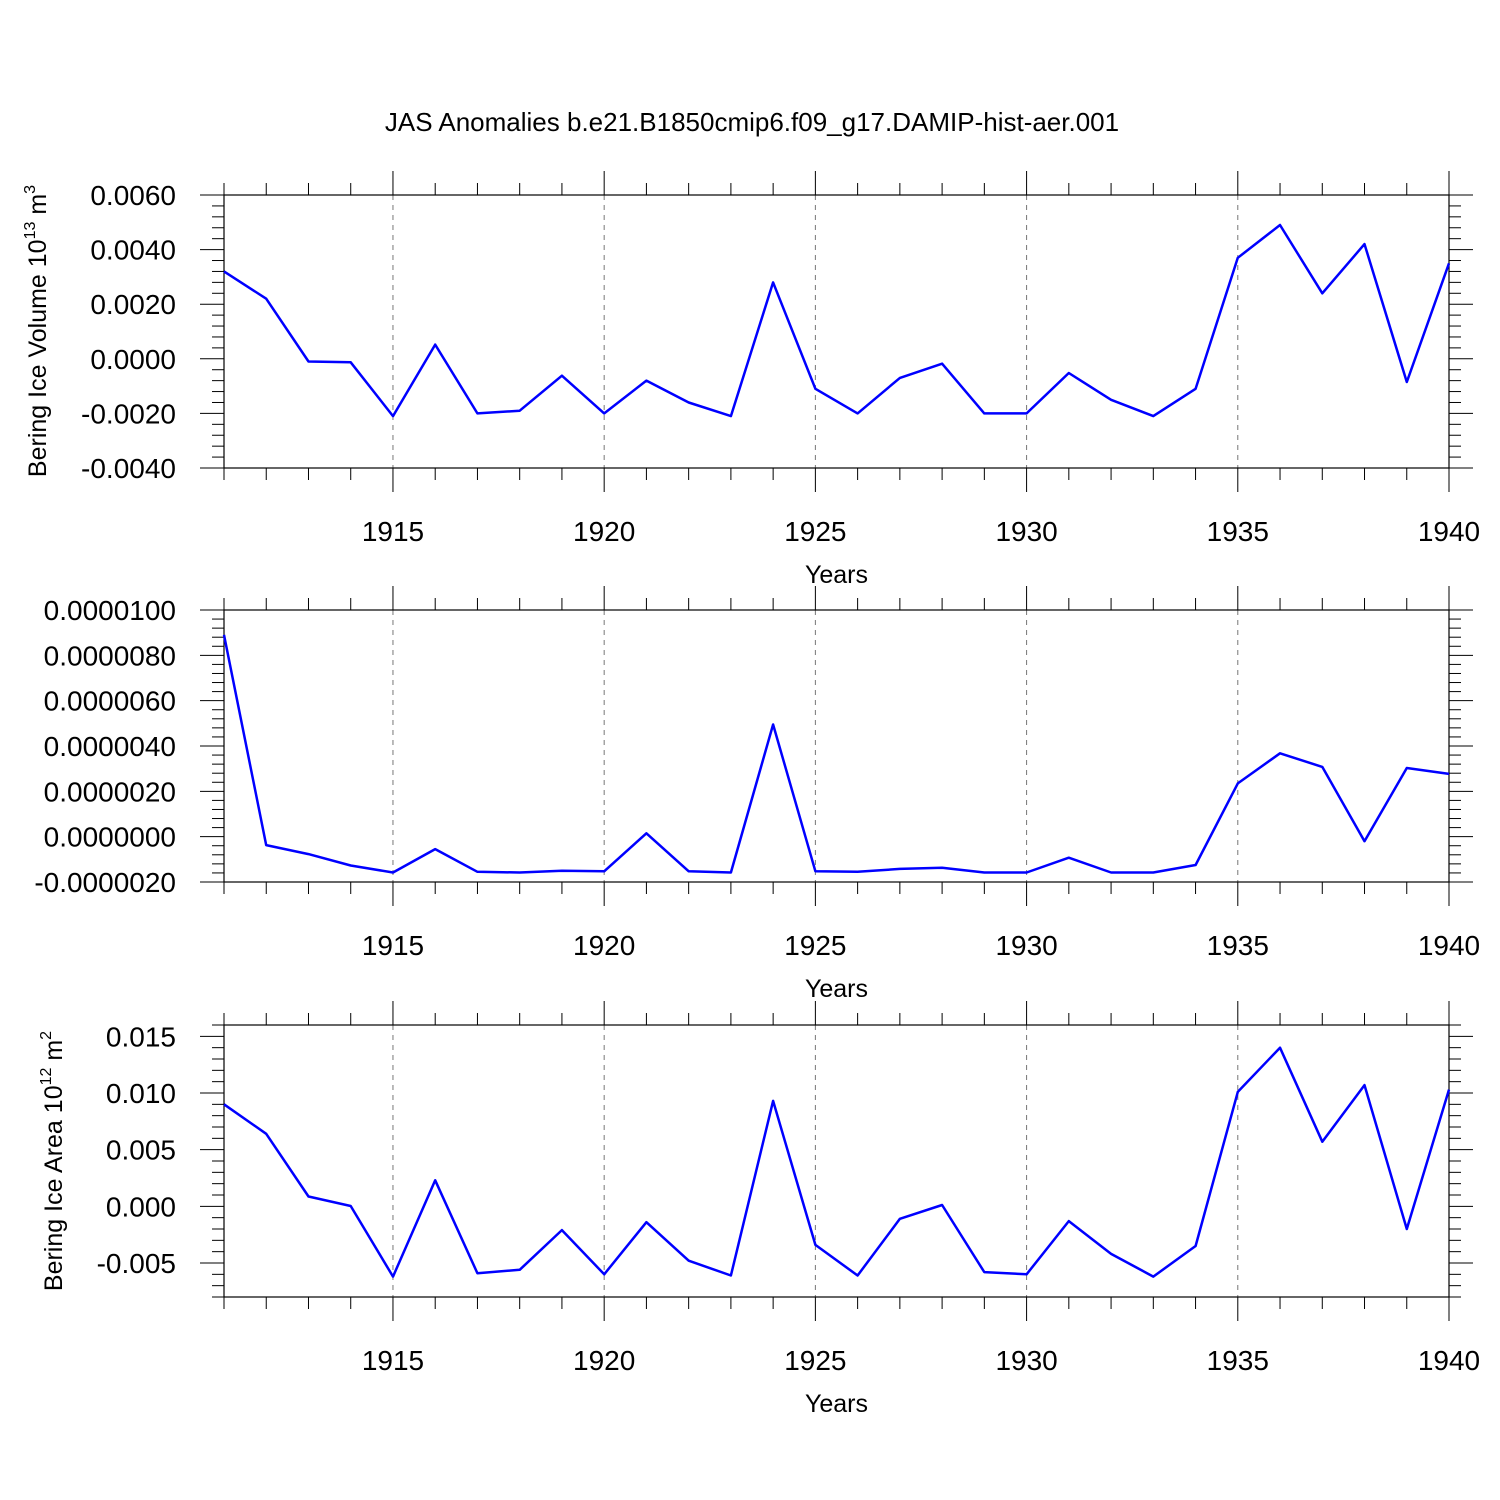 The height and width of the screenshot is (1500, 1500). What do you see at coordinates (141, 1093) in the screenshot?
I see `y-tick-label: 0.010` at bounding box center [141, 1093].